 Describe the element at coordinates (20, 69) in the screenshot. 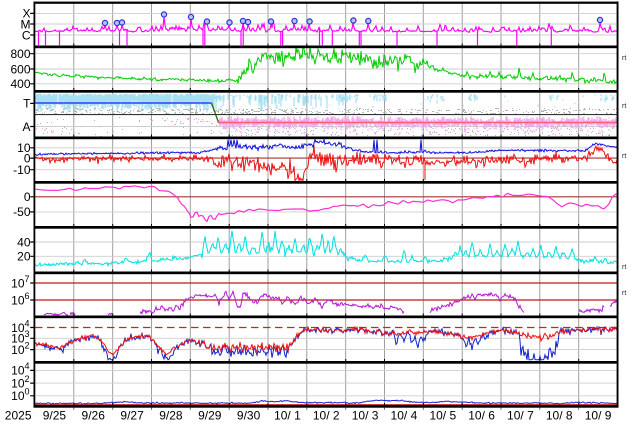

I see `svg-text: 600` at that location.